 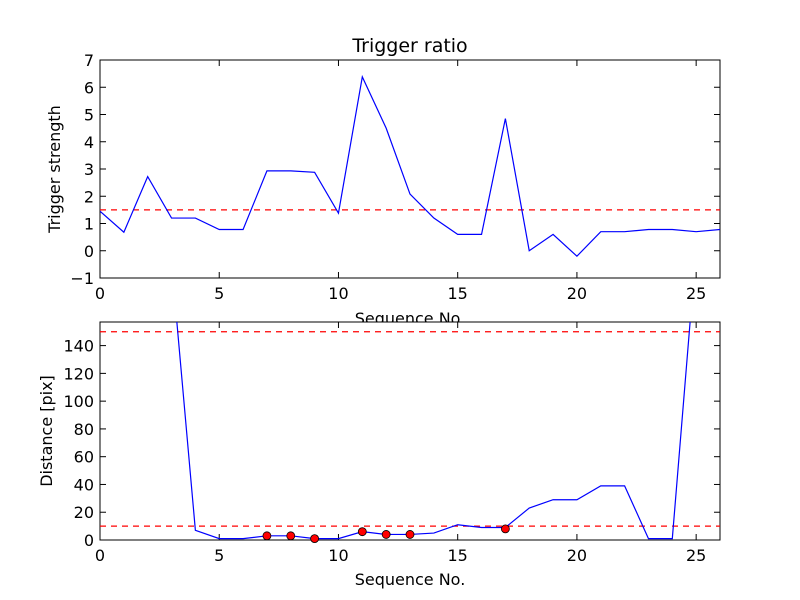 I want to click on x-axis-label-bottom: Sequence No., so click(x=410, y=579).